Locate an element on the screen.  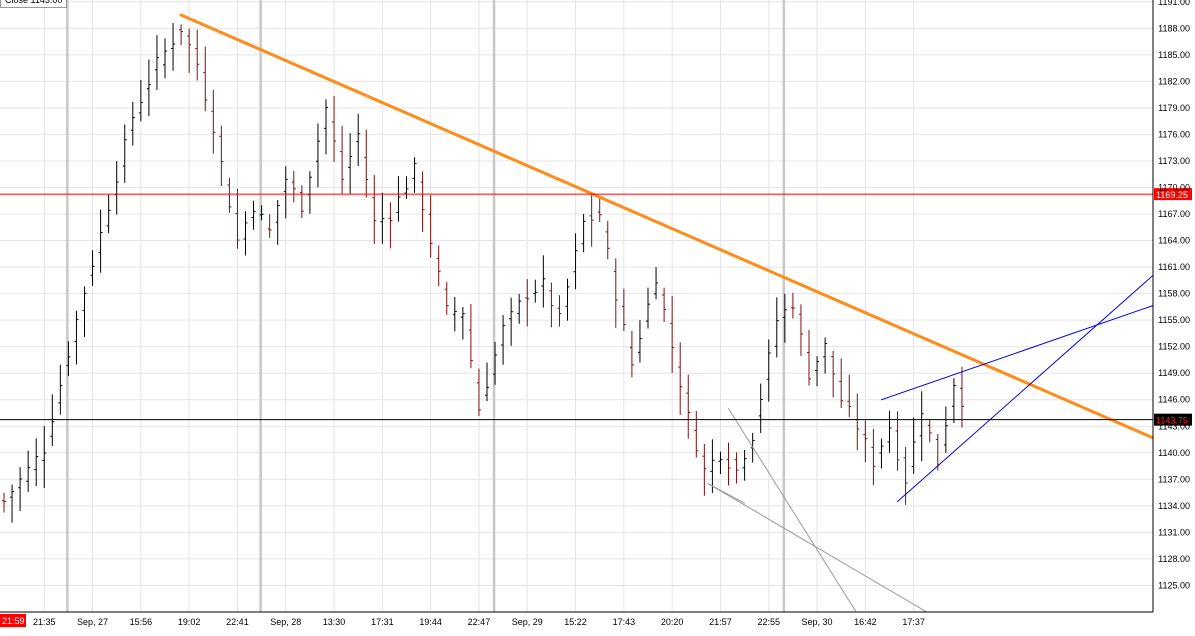
y-tick-label: 1167.00 is located at coordinates (1174, 214).